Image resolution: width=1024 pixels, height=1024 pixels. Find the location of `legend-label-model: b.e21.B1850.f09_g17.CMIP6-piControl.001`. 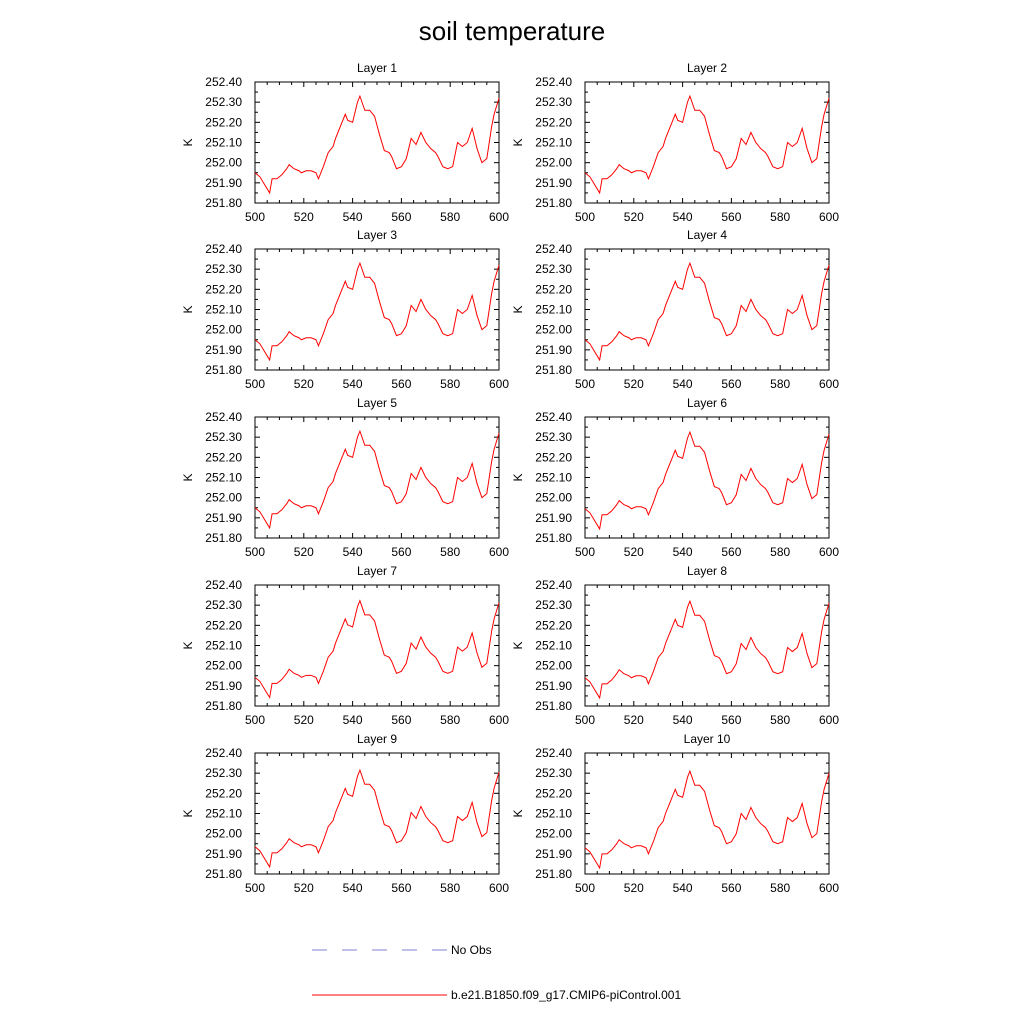

legend-label-model: b.e21.B1850.f09_g17.CMIP6-piControl.001 is located at coordinates (566, 995).